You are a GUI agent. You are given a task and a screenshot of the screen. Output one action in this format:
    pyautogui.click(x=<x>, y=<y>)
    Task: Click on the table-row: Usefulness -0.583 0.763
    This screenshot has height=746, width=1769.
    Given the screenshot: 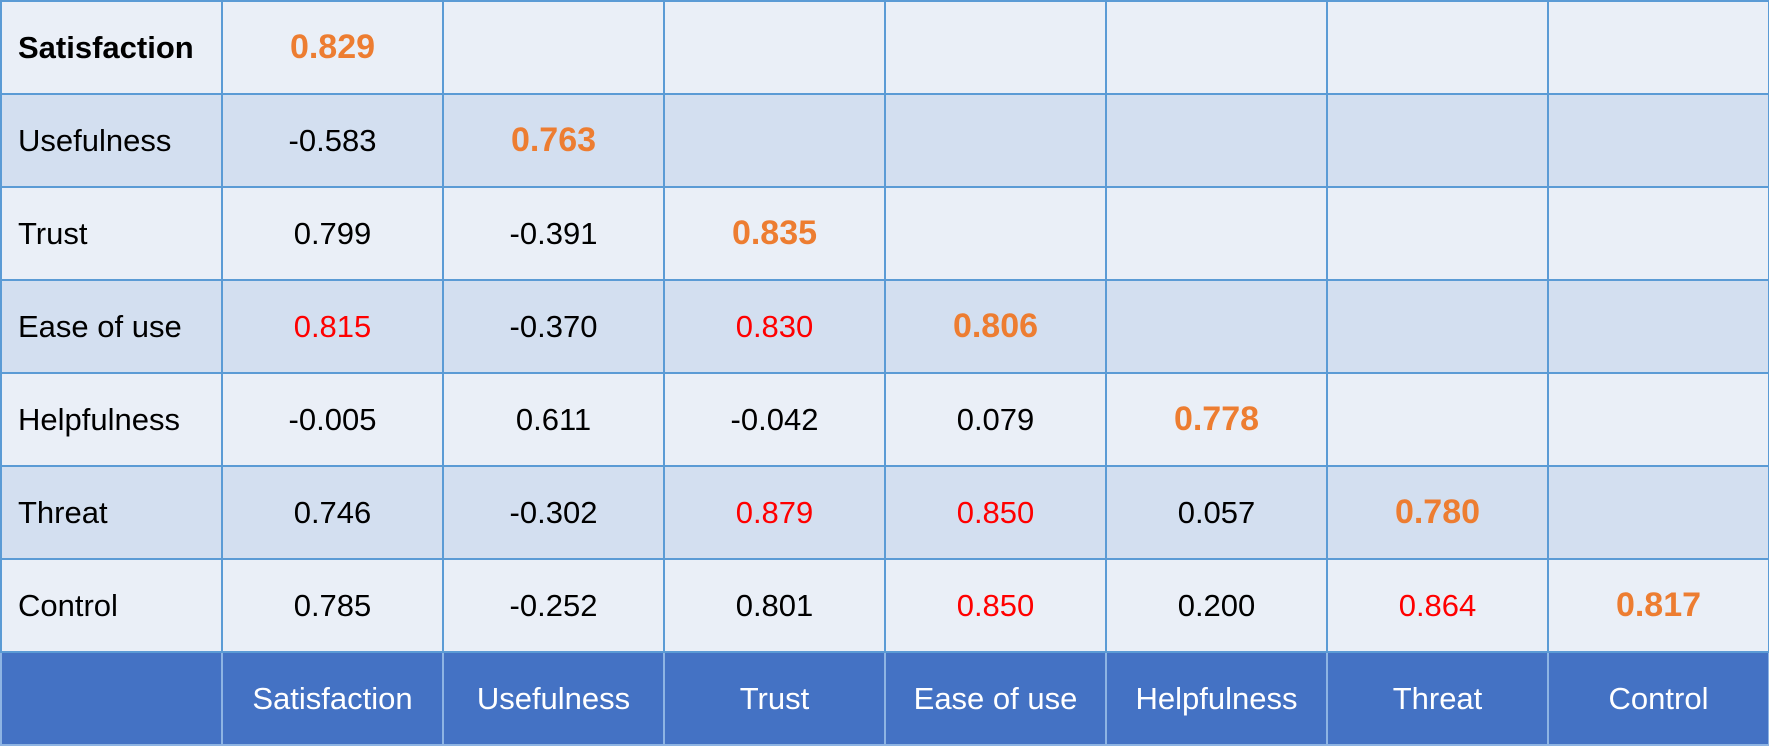 What is the action you would take?
    pyautogui.click(x=884, y=140)
    